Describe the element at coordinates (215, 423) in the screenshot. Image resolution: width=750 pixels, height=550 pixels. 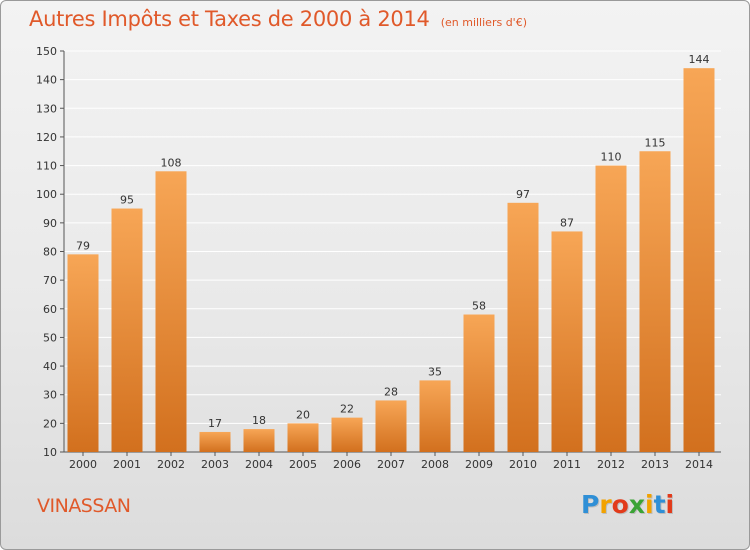
I see `data-label: 17` at that location.